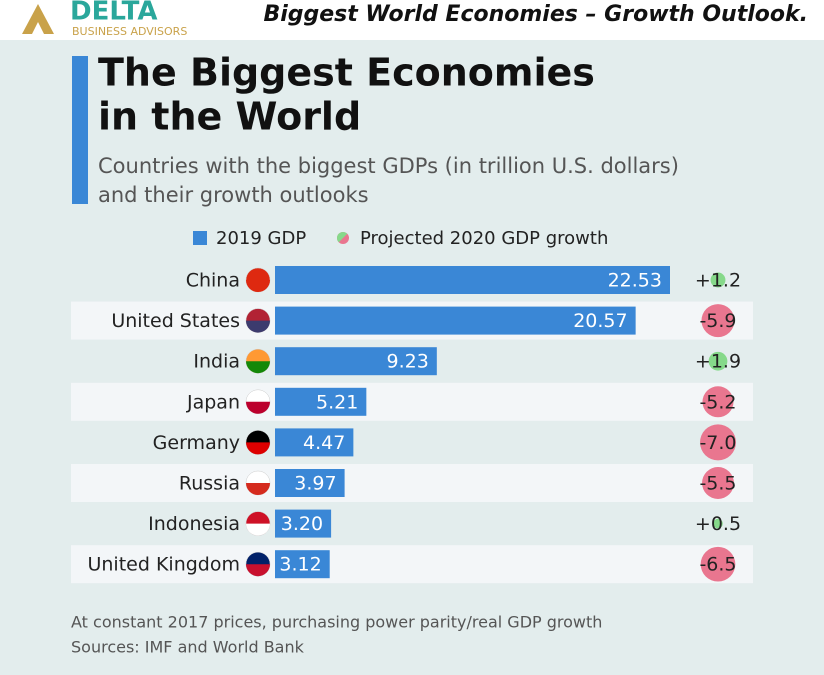 The image size is (824, 675). I want to click on brand: DELTA, so click(113, 13).